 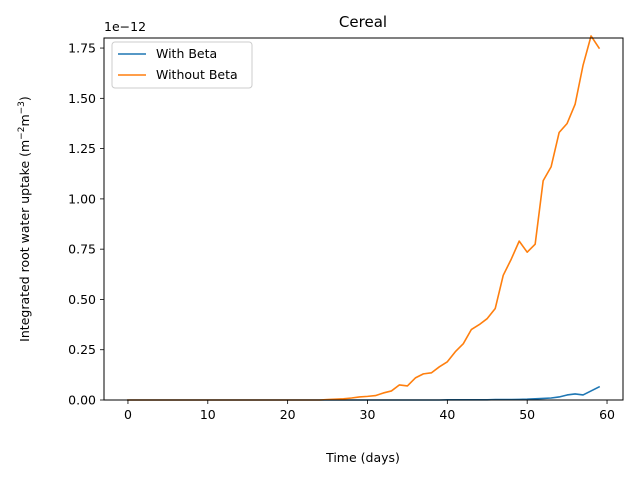 What do you see at coordinates (86, 224) in the screenshot?
I see `y-axis-ticks: 0.00 0.25 0.50 0.75 1.00 1.25 1.50 1.75` at bounding box center [86, 224].